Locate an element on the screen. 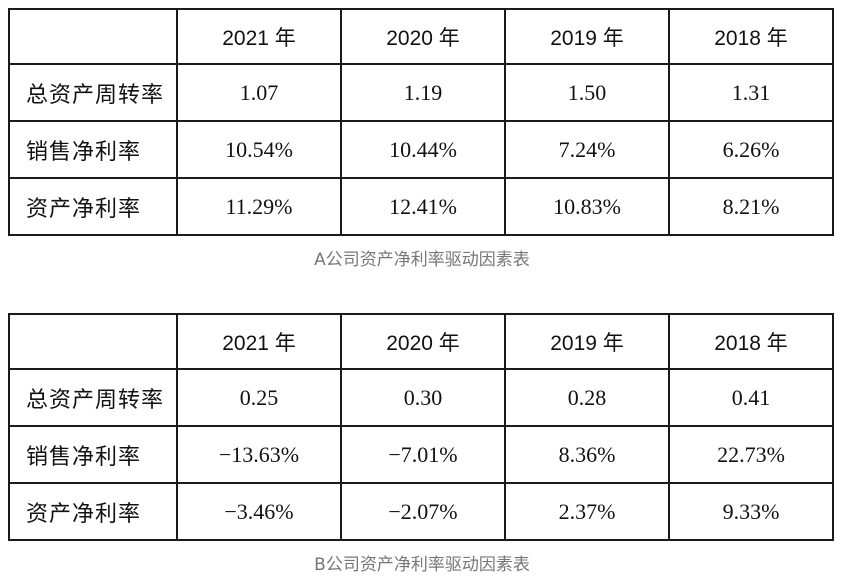  table-cell: −2.07% is located at coordinates (423, 511).